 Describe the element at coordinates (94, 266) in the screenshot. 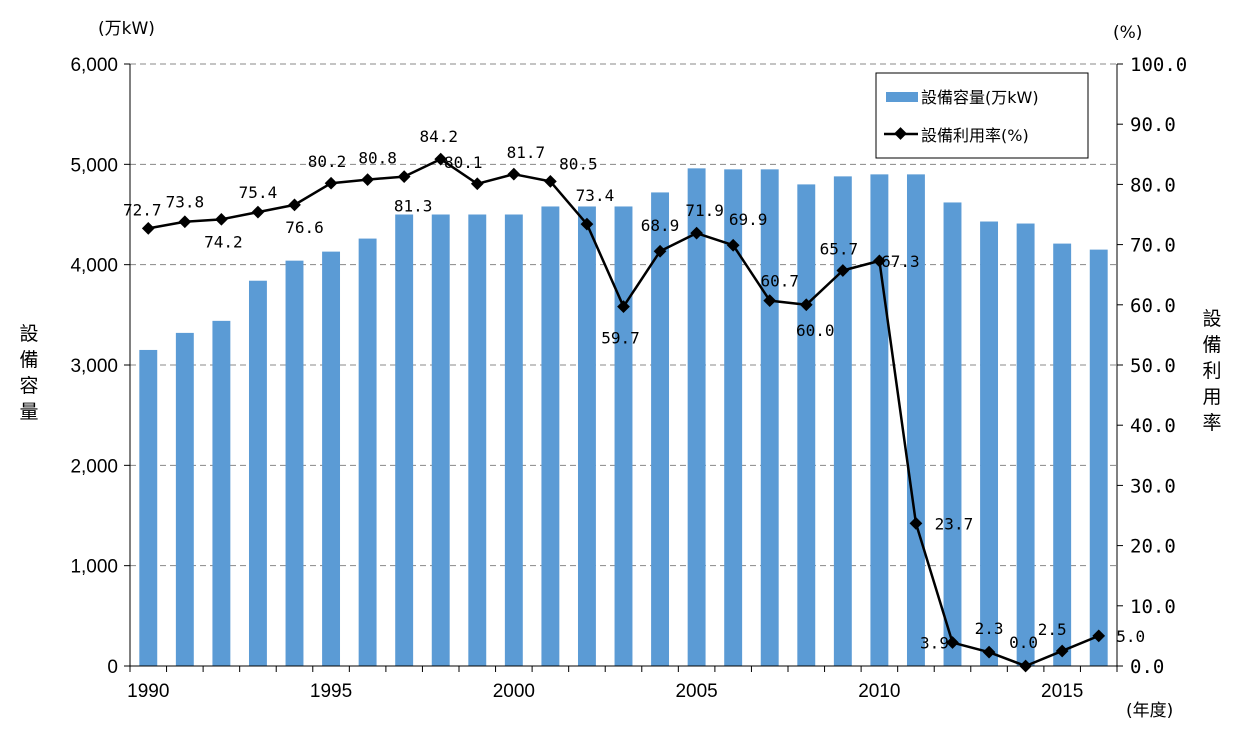

I see `y-left-tick-label: 4,000` at that location.